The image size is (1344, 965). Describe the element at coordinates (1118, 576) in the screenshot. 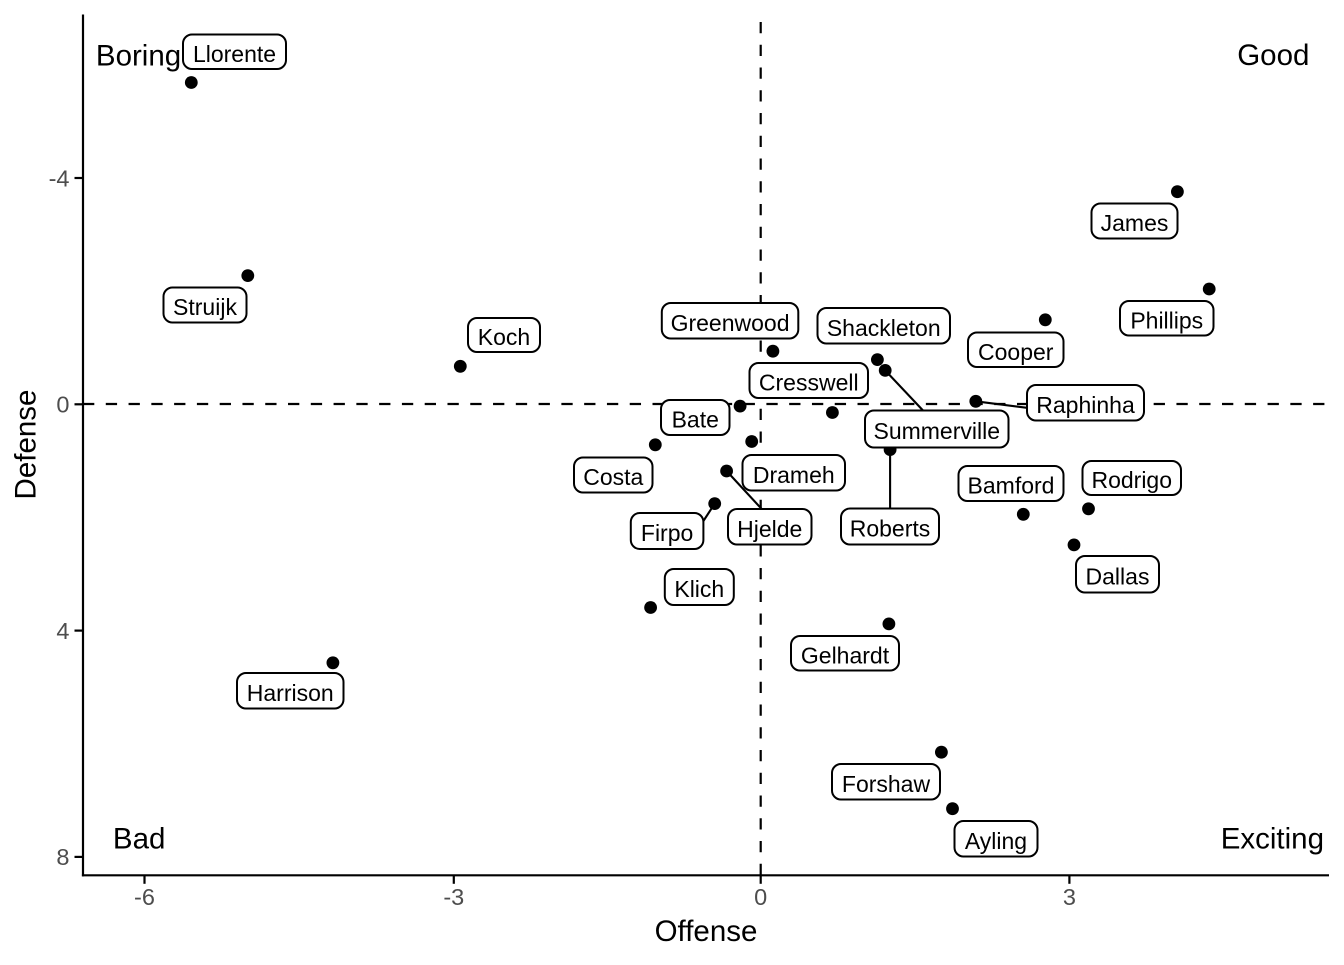

I see `svg-text: Dallas` at that location.